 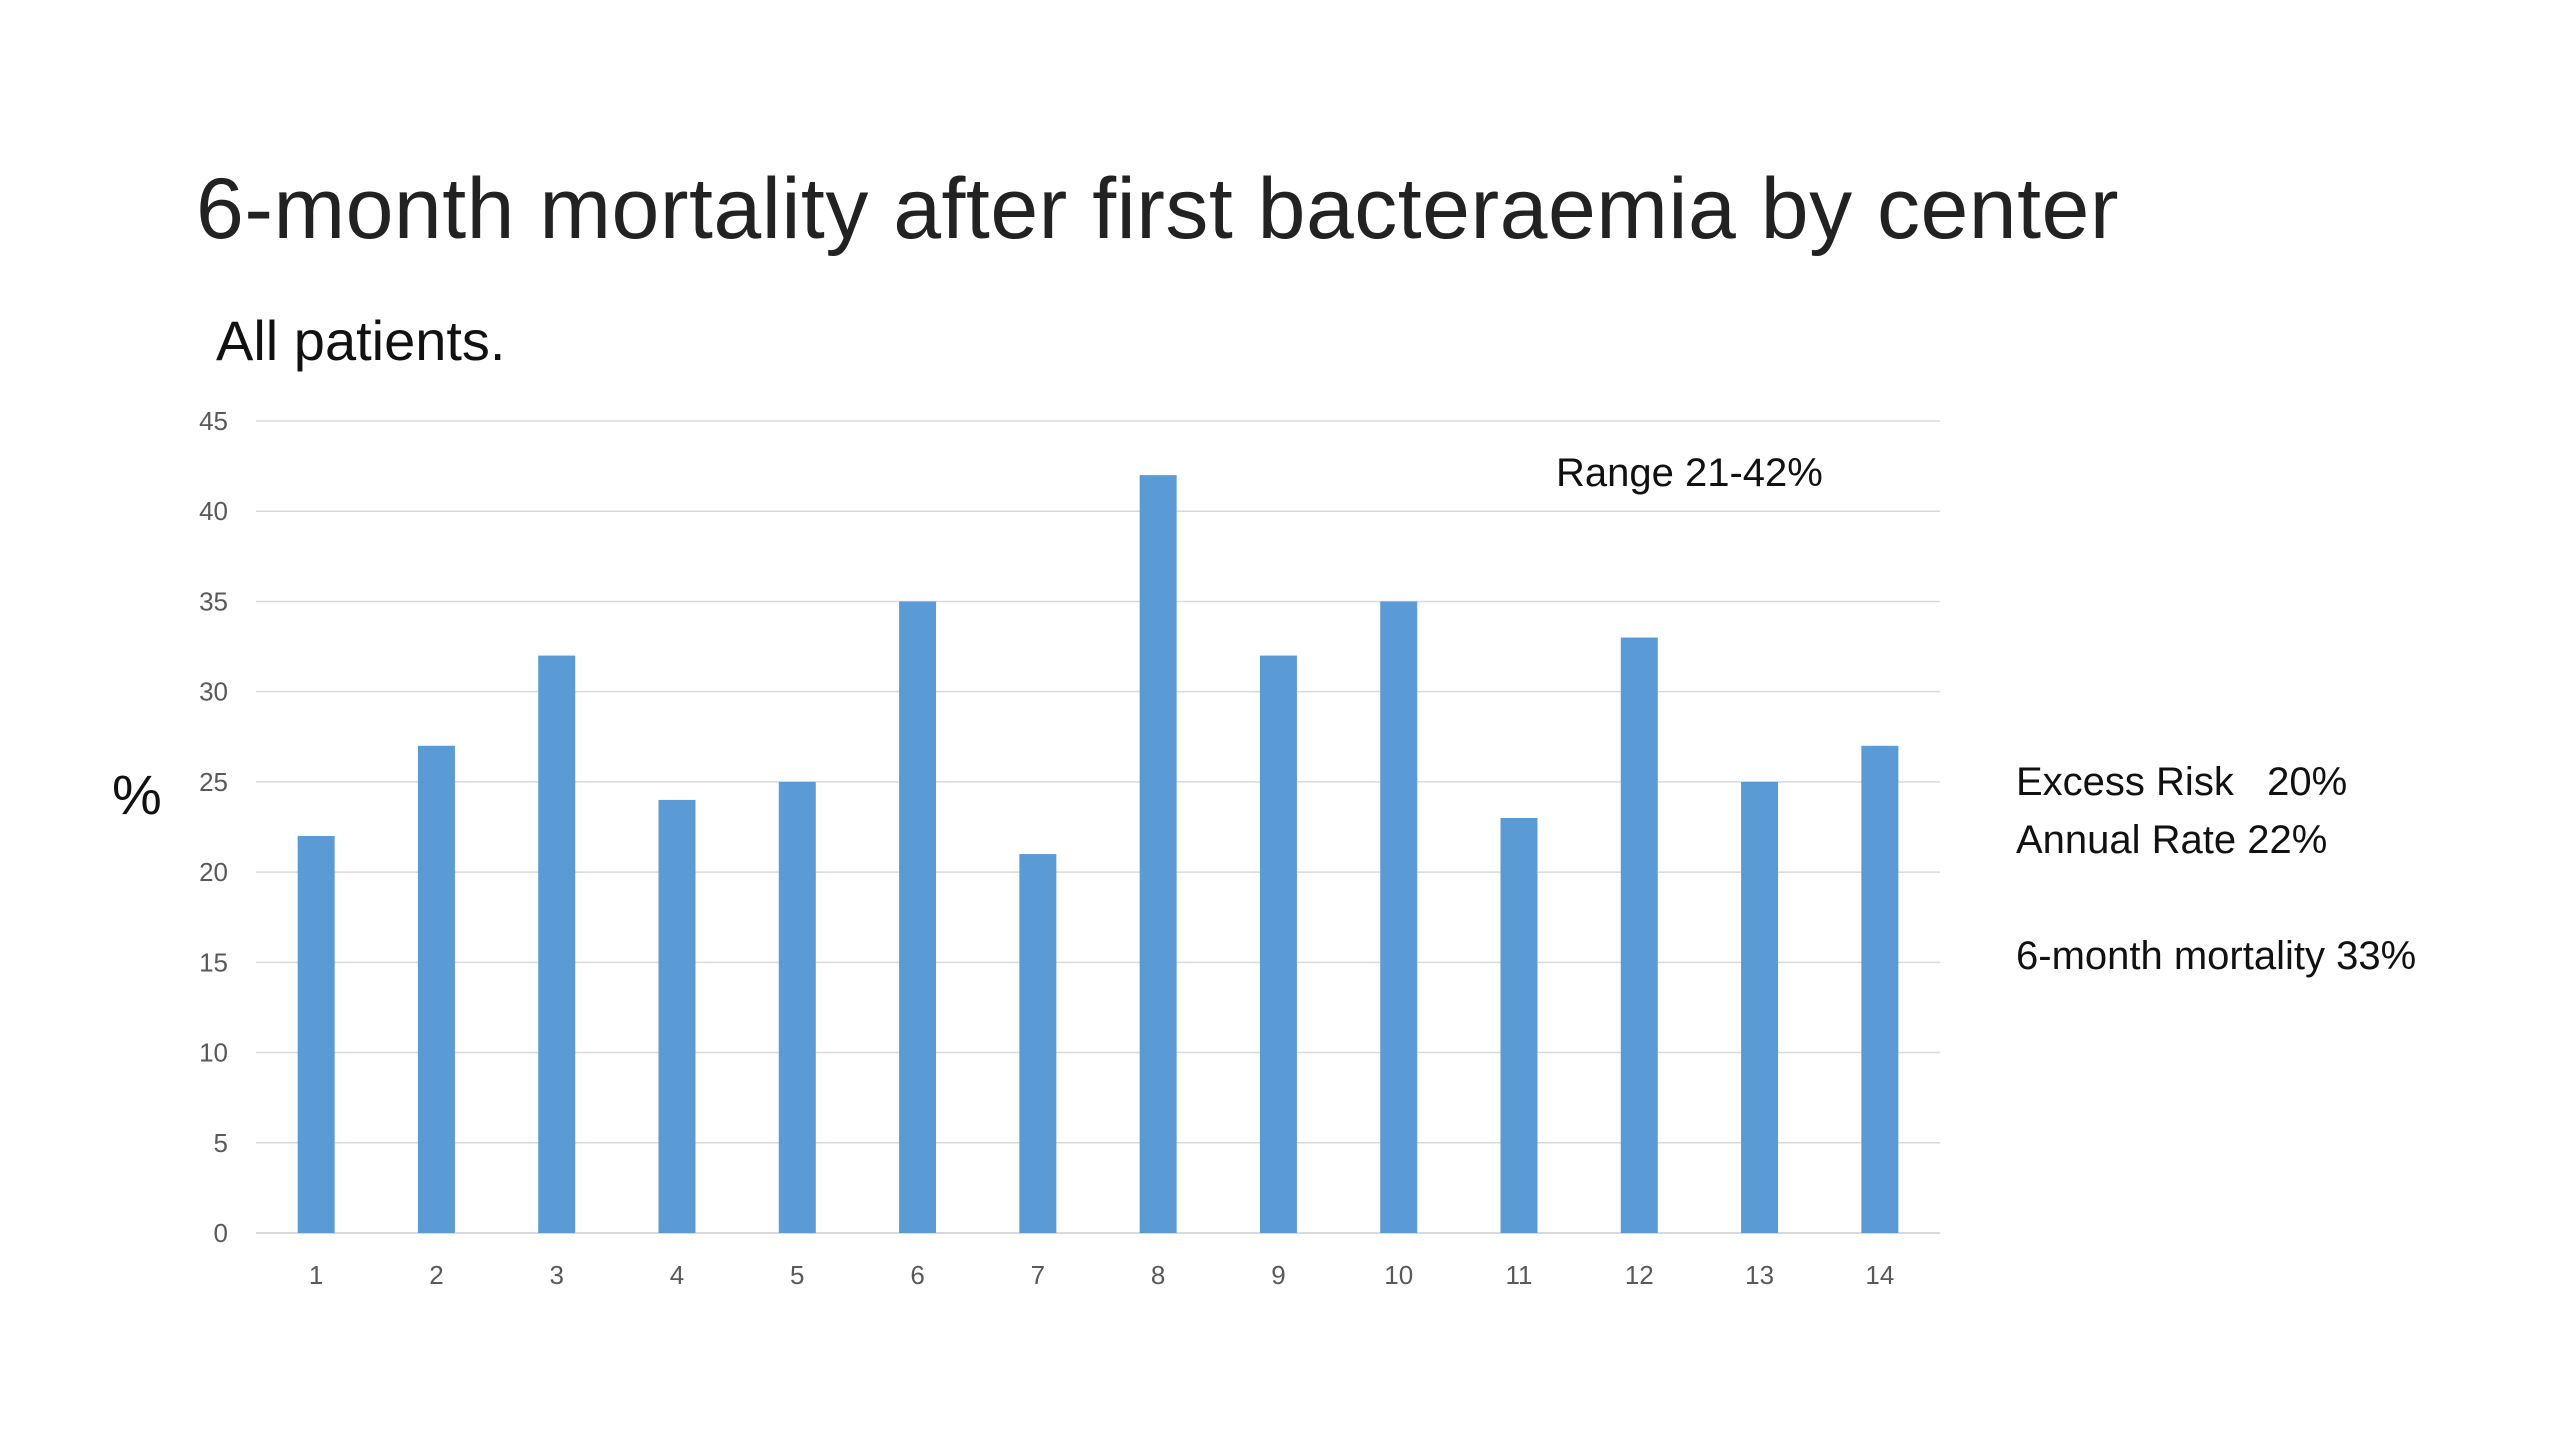 What do you see at coordinates (213, 692) in the screenshot?
I see `y-tick-label: 30` at bounding box center [213, 692].